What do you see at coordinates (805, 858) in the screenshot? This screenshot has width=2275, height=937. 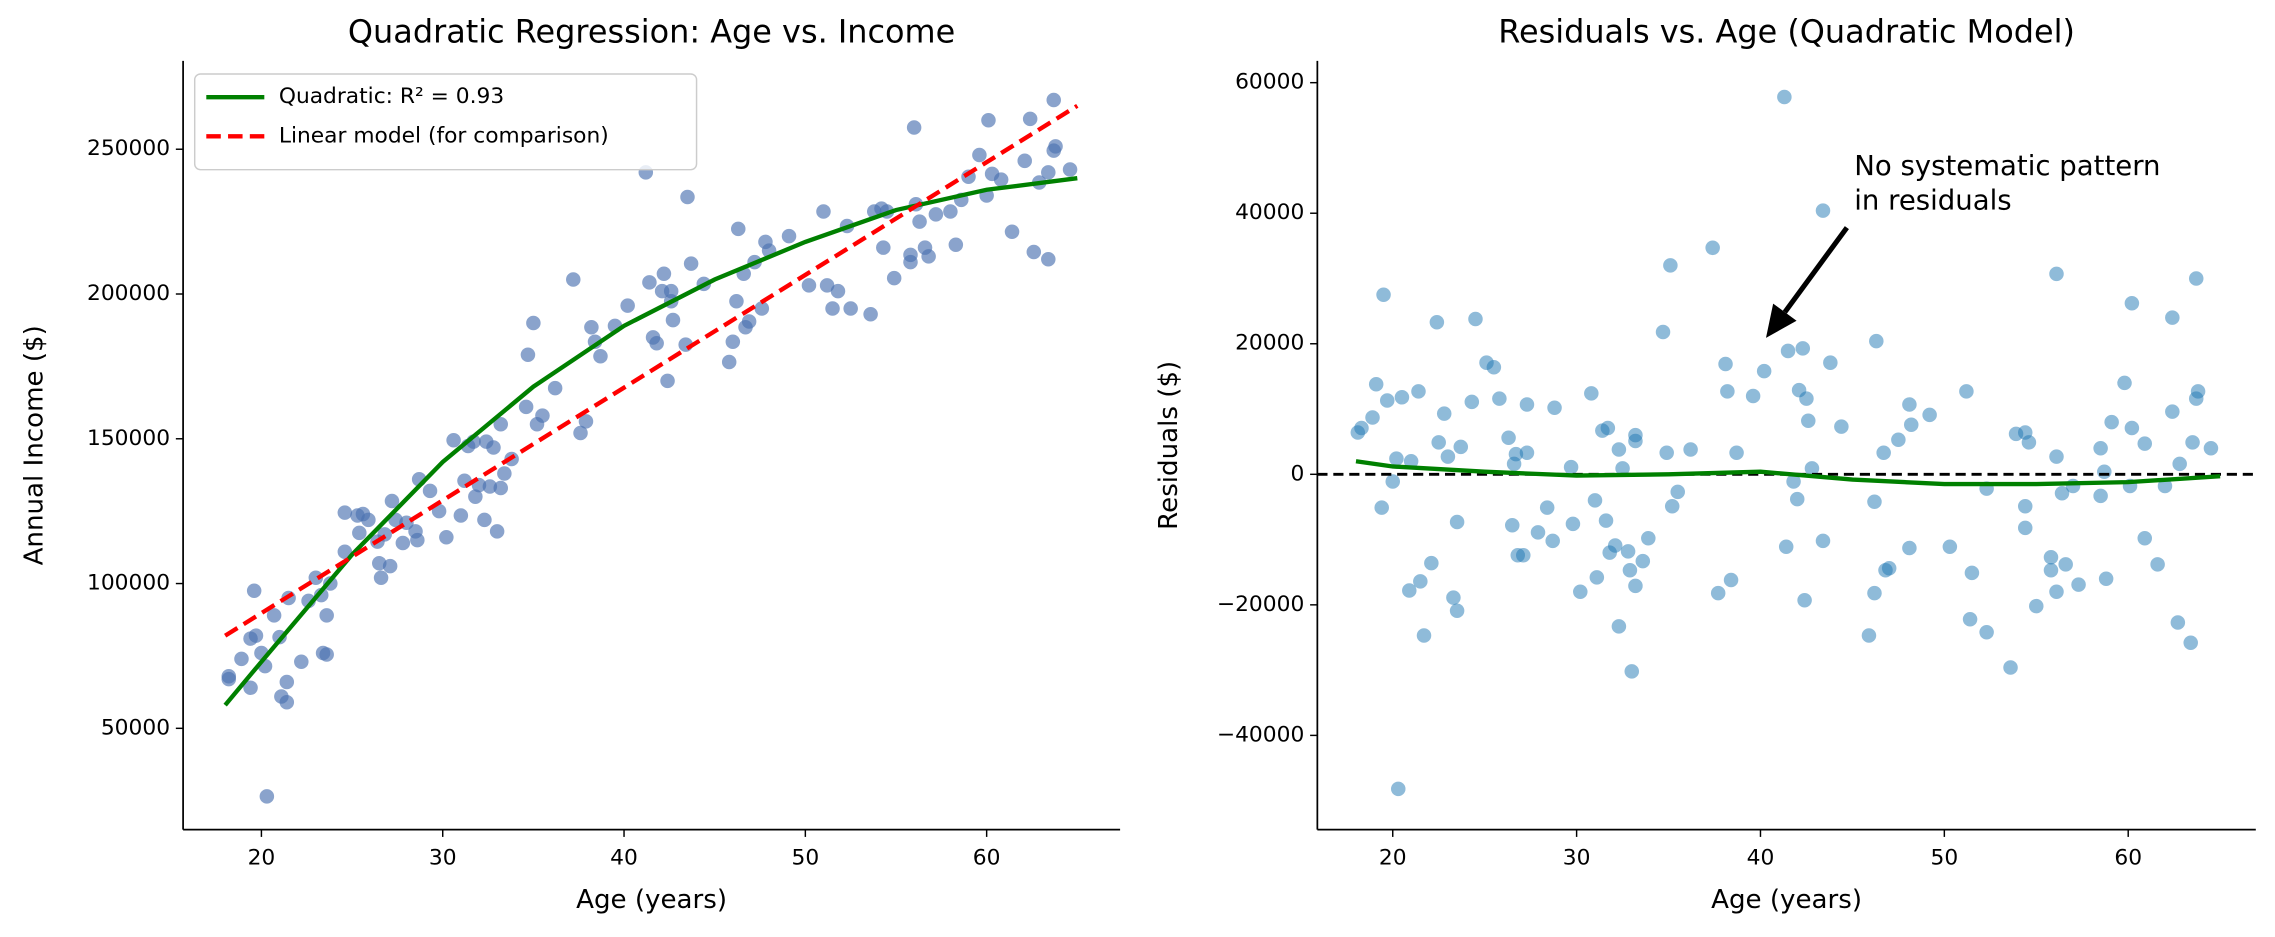 I see `x-tick-label: 50` at bounding box center [805, 858].